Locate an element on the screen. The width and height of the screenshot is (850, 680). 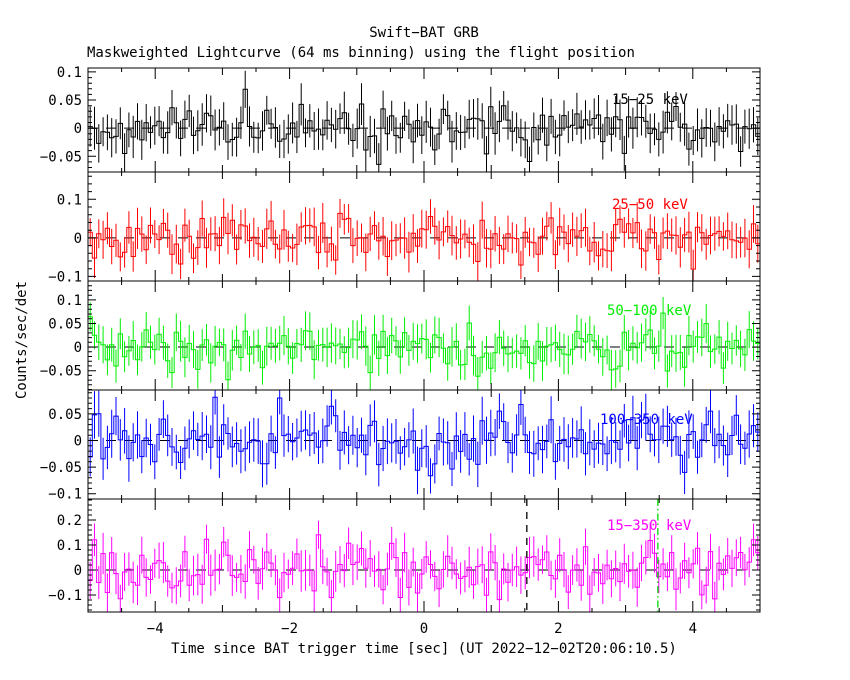
x-tick-label: 2 is located at coordinates (558, 629).